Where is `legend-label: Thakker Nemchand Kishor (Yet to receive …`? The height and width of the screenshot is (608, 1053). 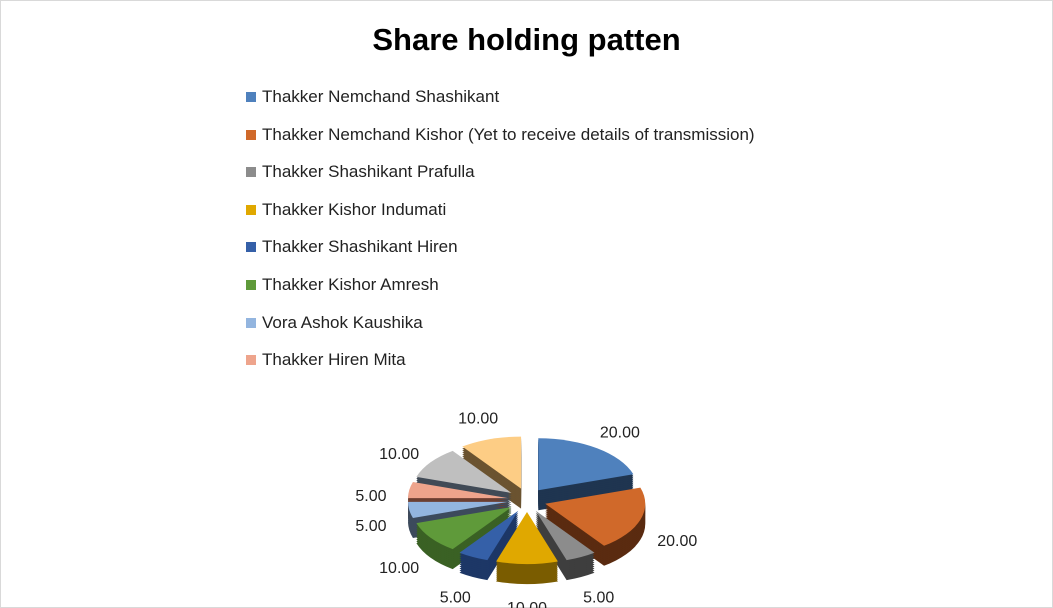
legend-label: Thakker Nemchand Kishor (Yet to receive … is located at coordinates (508, 134).